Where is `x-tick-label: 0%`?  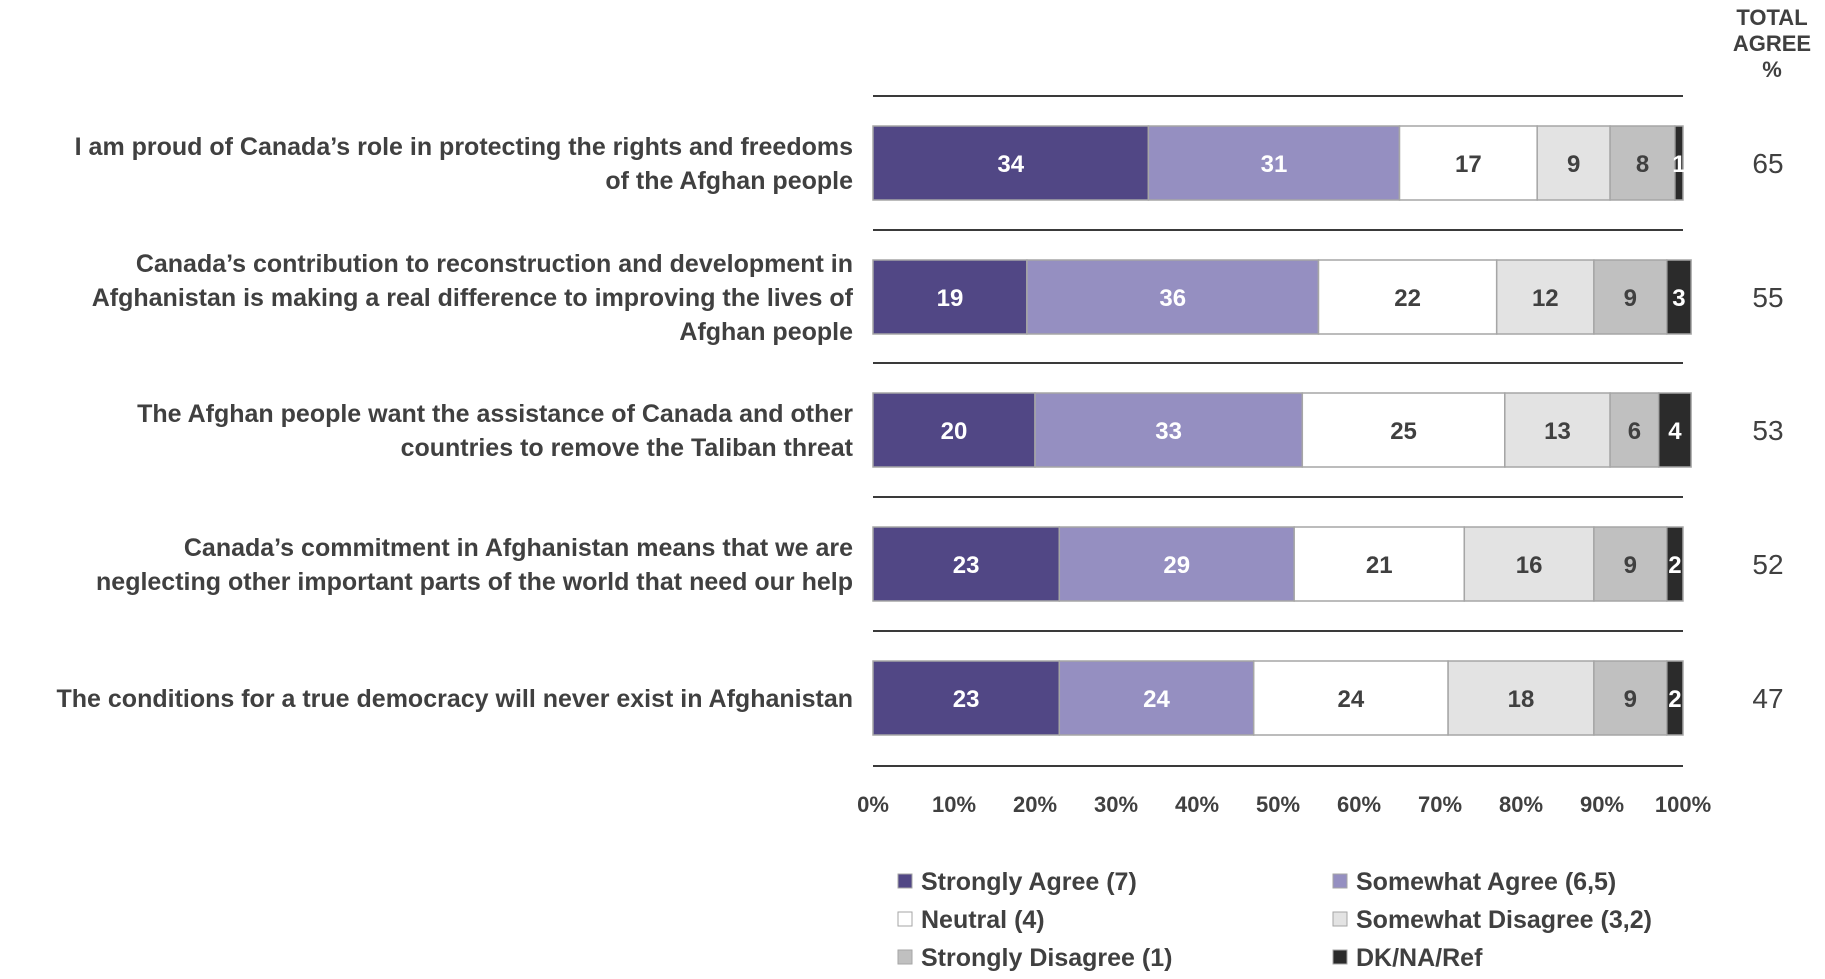 x-tick-label: 0% is located at coordinates (873, 804).